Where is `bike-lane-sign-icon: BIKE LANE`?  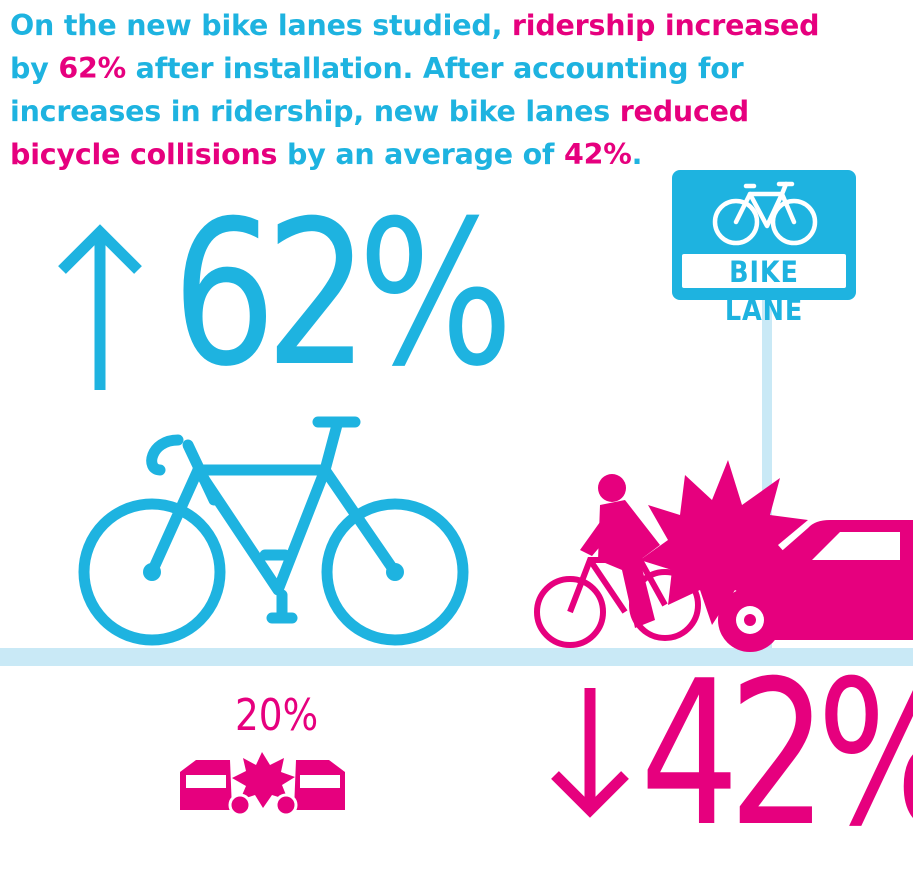 bike-lane-sign-icon: BIKE LANE is located at coordinates (764, 248).